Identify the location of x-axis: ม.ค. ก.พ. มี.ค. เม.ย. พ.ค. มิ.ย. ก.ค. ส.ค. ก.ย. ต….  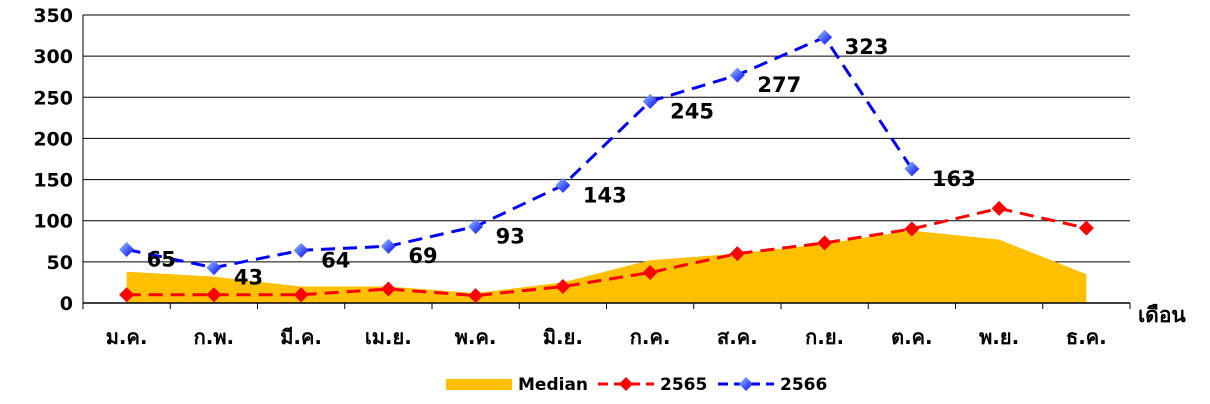
(606, 325).